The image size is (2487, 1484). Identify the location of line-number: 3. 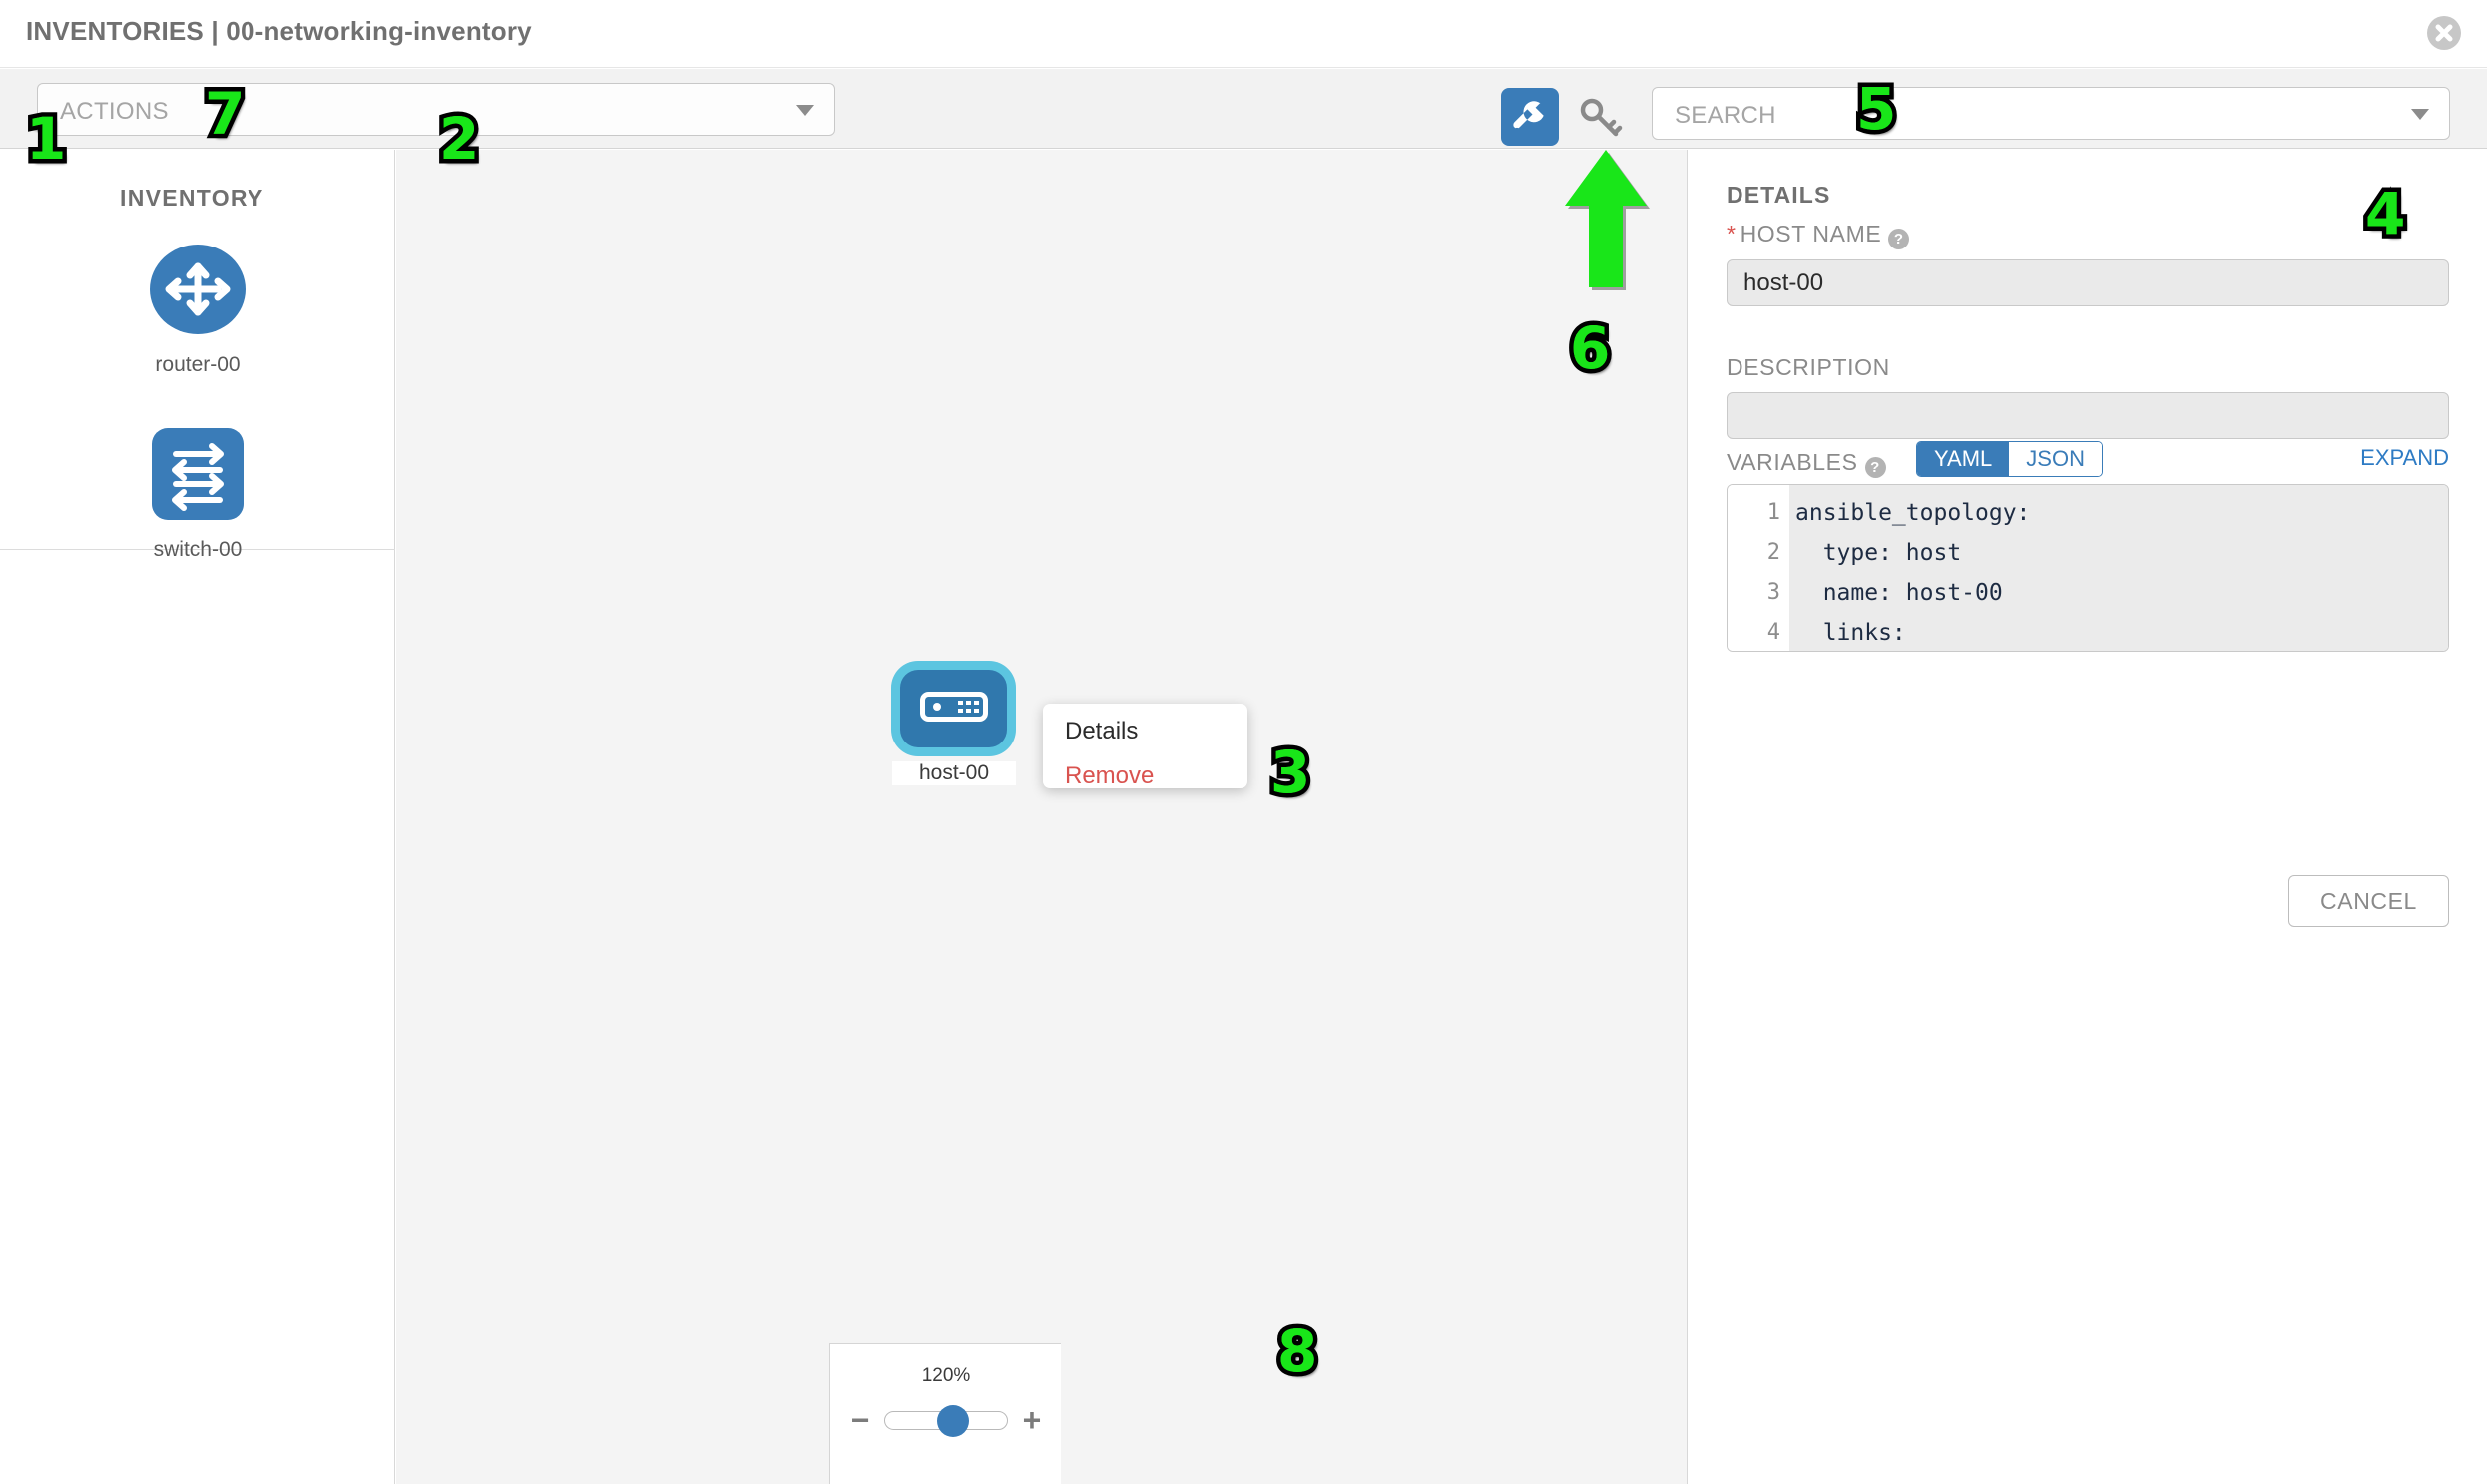
(1773, 592).